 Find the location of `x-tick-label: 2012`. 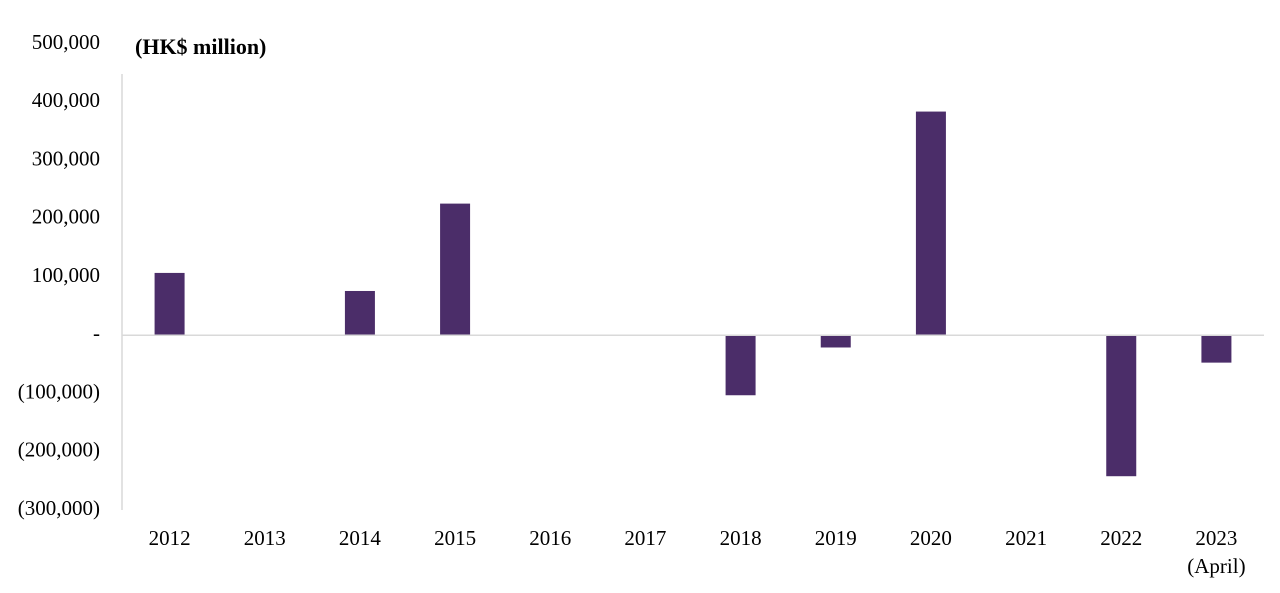

x-tick-label: 2012 is located at coordinates (170, 538).